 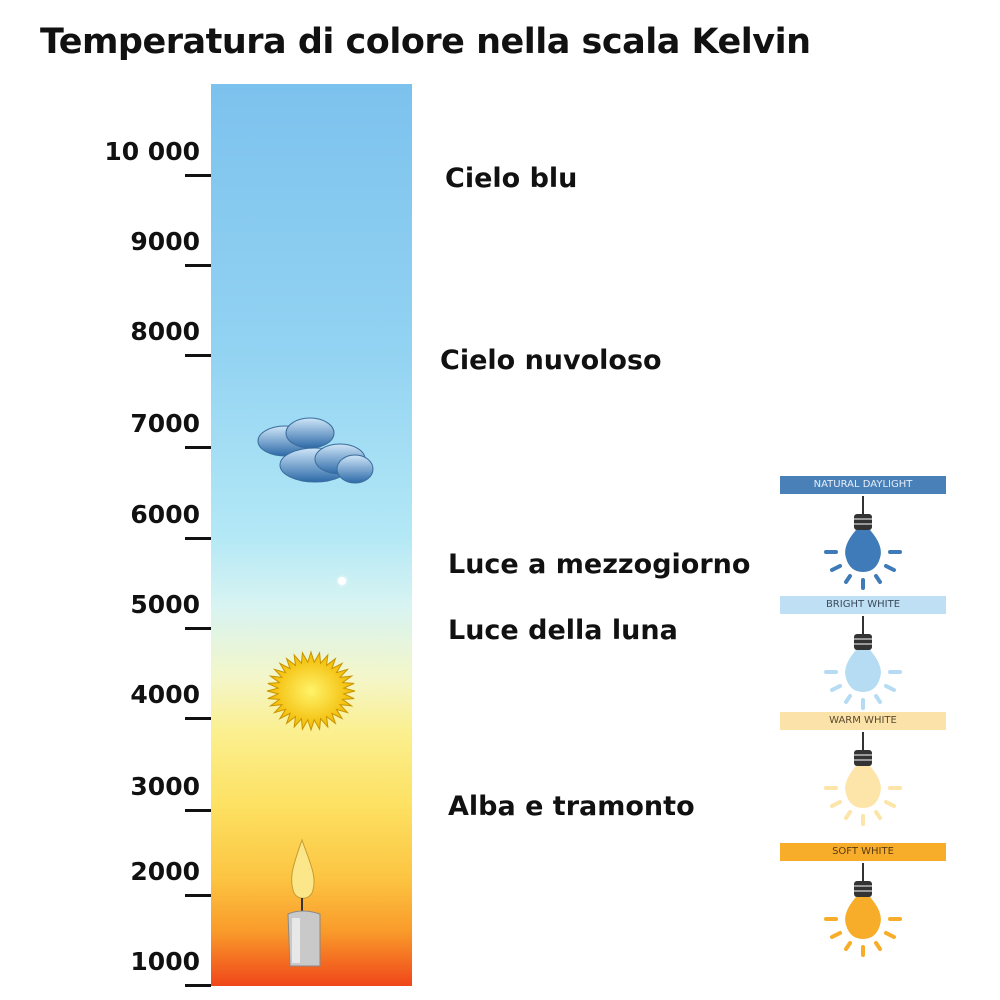 What do you see at coordinates (425, 42) in the screenshot?
I see `page-title: Temperatura di colore nella scala Kelvin` at bounding box center [425, 42].